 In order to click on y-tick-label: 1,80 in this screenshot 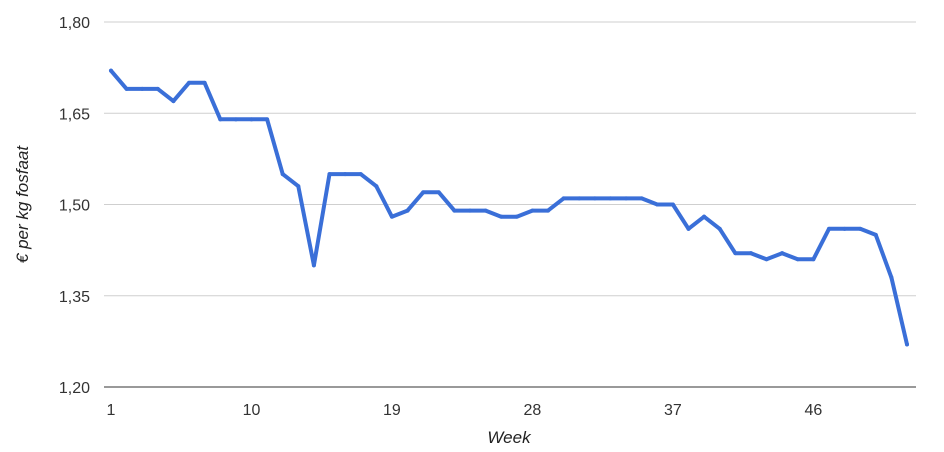, I will do `click(74, 23)`.